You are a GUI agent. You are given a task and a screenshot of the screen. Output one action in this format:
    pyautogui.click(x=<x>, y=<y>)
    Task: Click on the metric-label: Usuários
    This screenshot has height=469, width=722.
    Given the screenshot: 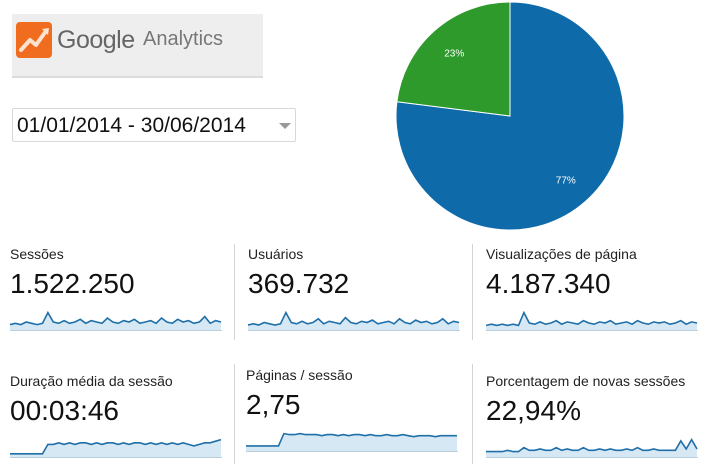 What is the action you would take?
    pyautogui.click(x=276, y=254)
    